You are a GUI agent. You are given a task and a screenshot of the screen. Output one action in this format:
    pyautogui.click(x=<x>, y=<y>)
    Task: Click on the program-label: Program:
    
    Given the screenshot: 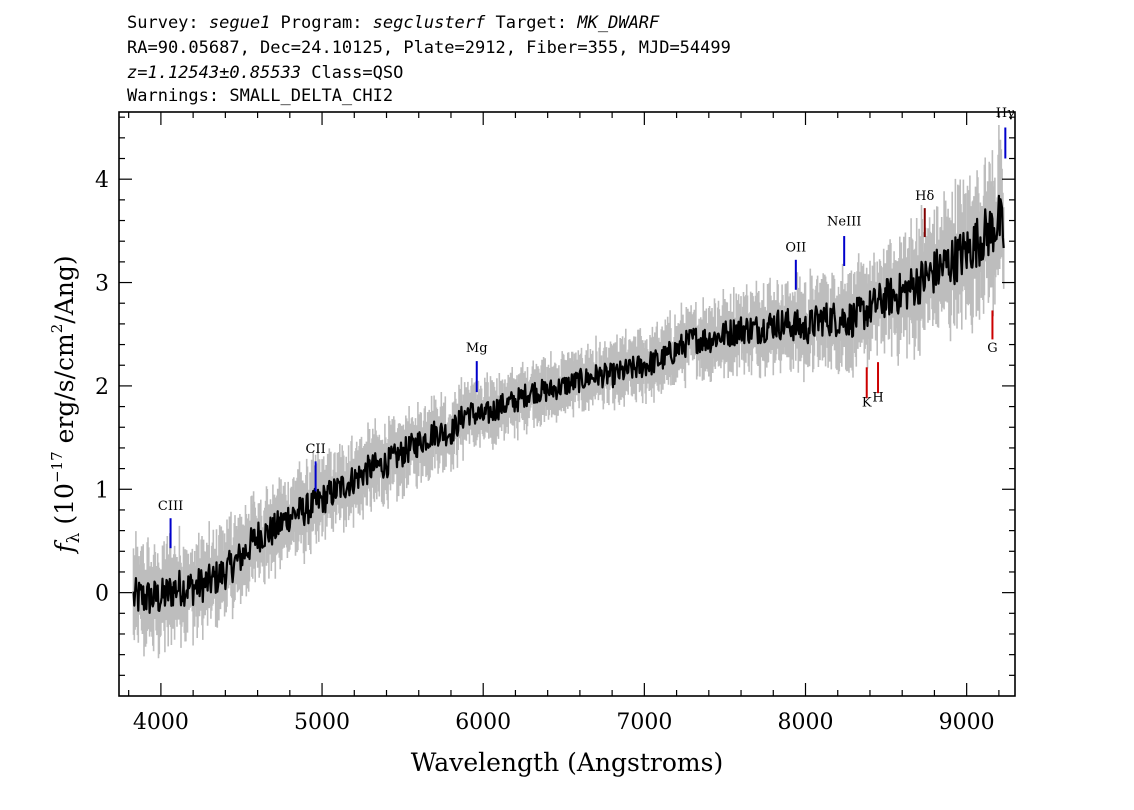 What is the action you would take?
    pyautogui.click(x=321, y=23)
    